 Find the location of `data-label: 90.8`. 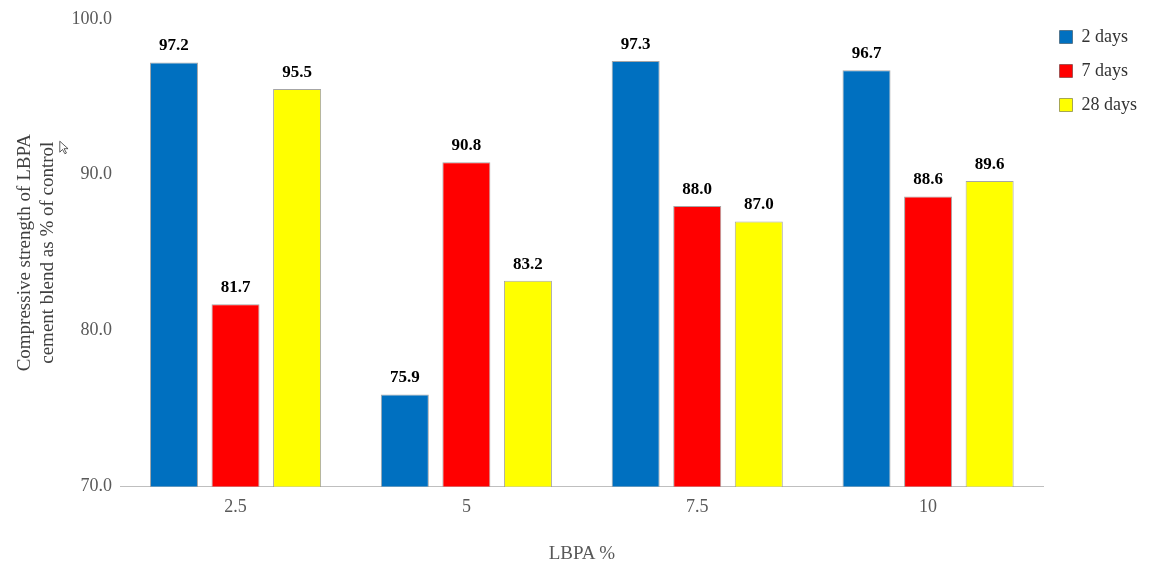

data-label: 90.8 is located at coordinates (466, 145).